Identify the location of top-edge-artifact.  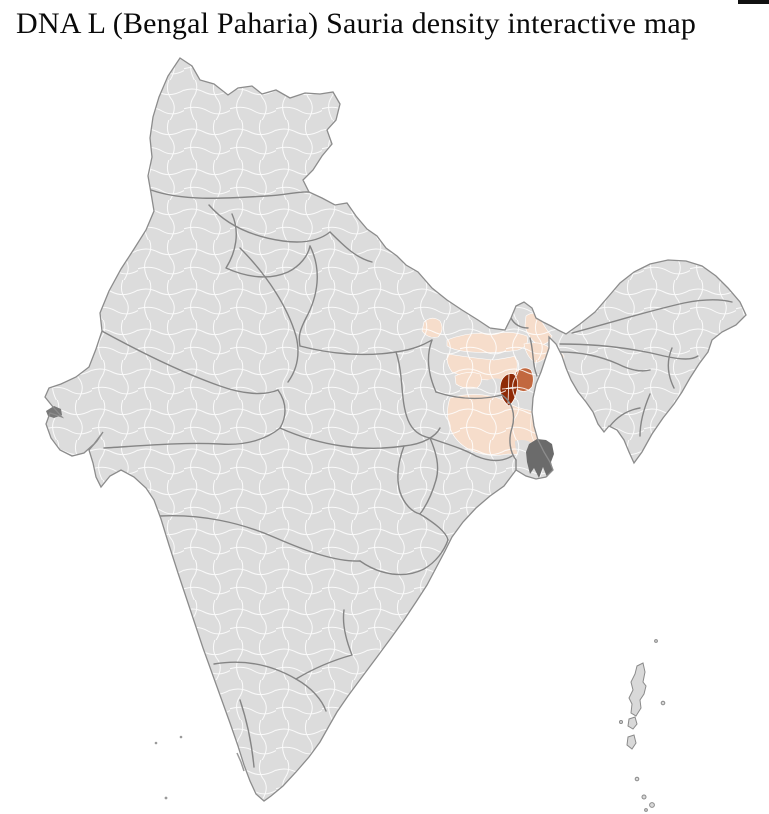
(753, 2).